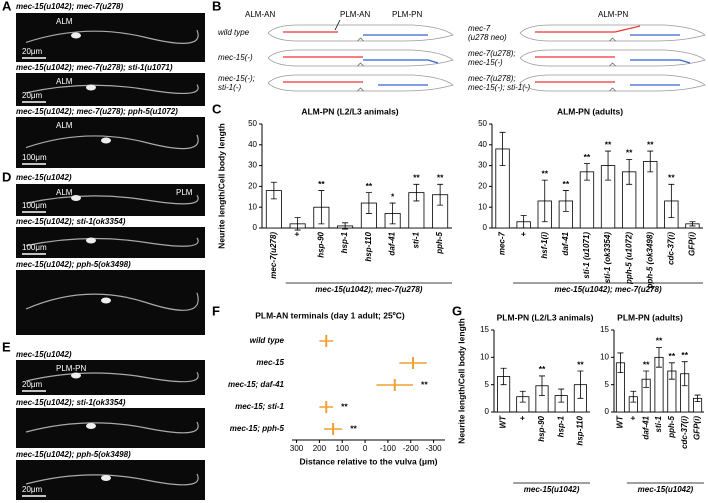 Image resolution: width=708 pixels, height=503 pixels. I want to click on image-label: mec-15(u1042); pph-5(ok3498), so click(73, 264).